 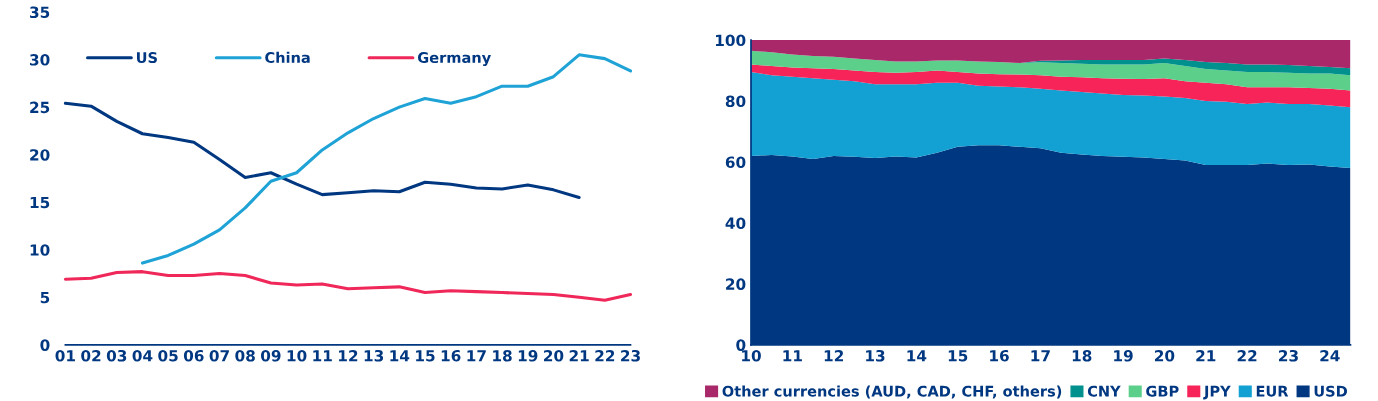 I want to click on legend-label: Germany, so click(x=454, y=59).